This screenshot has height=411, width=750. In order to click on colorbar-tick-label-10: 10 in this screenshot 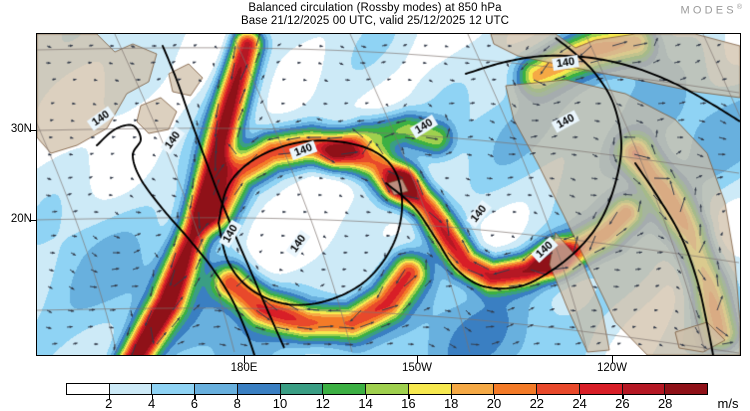, I will do `click(280, 403)`.